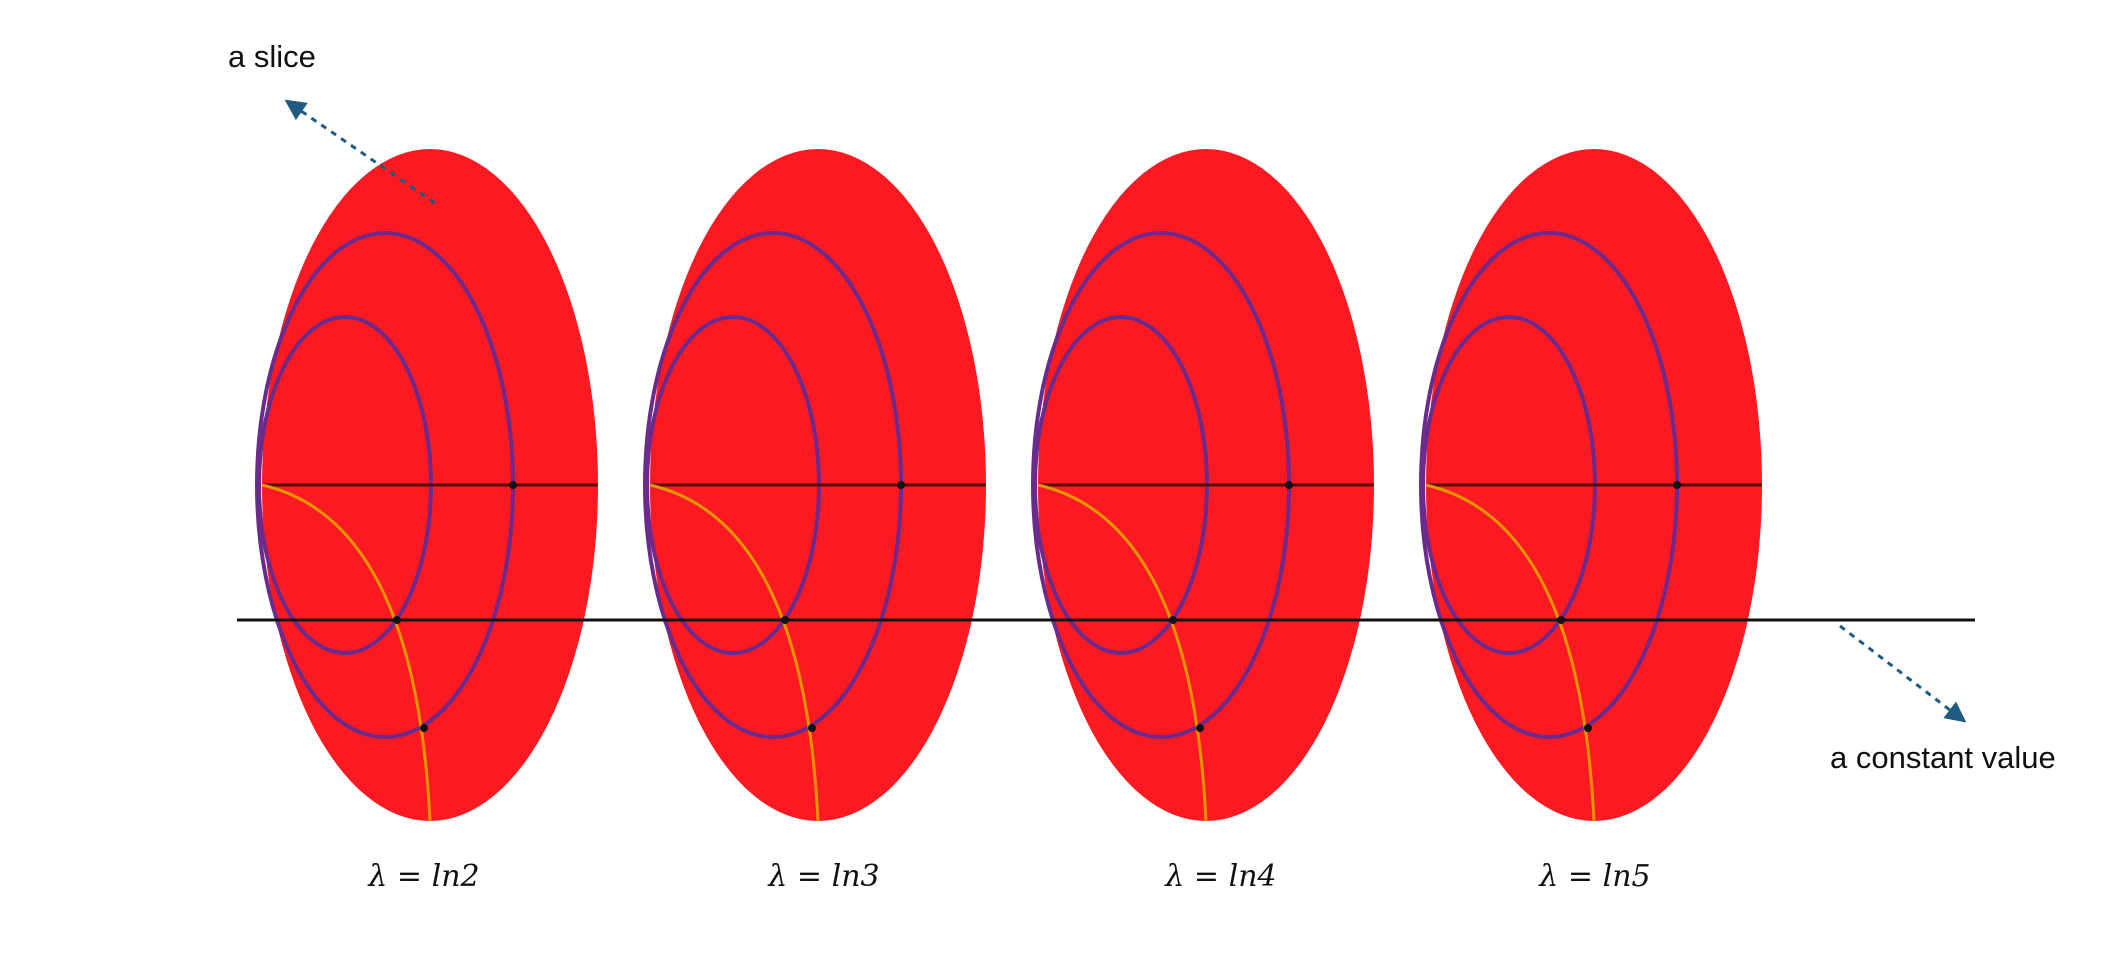  I want to click on slice-1-point-axis, so click(513, 485).